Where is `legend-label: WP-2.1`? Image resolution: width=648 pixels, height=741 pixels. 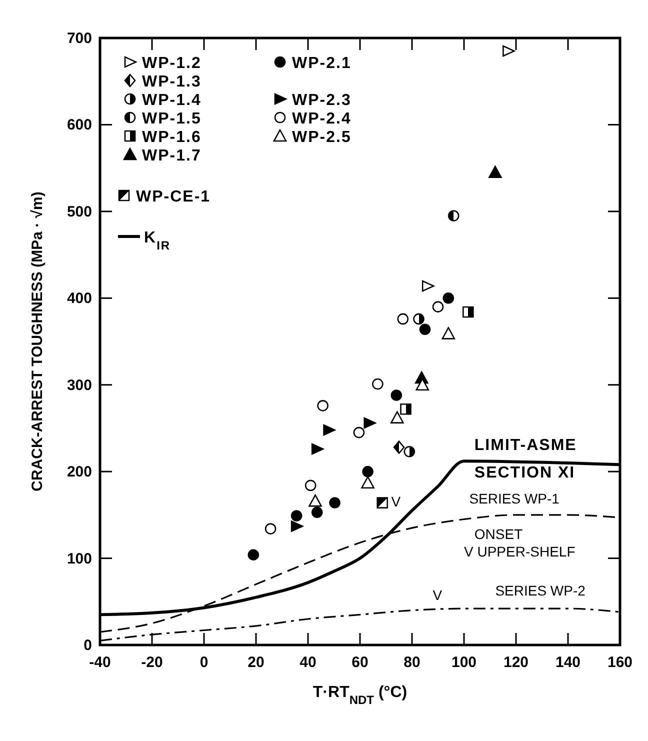
legend-label: WP-2.1 is located at coordinates (322, 63).